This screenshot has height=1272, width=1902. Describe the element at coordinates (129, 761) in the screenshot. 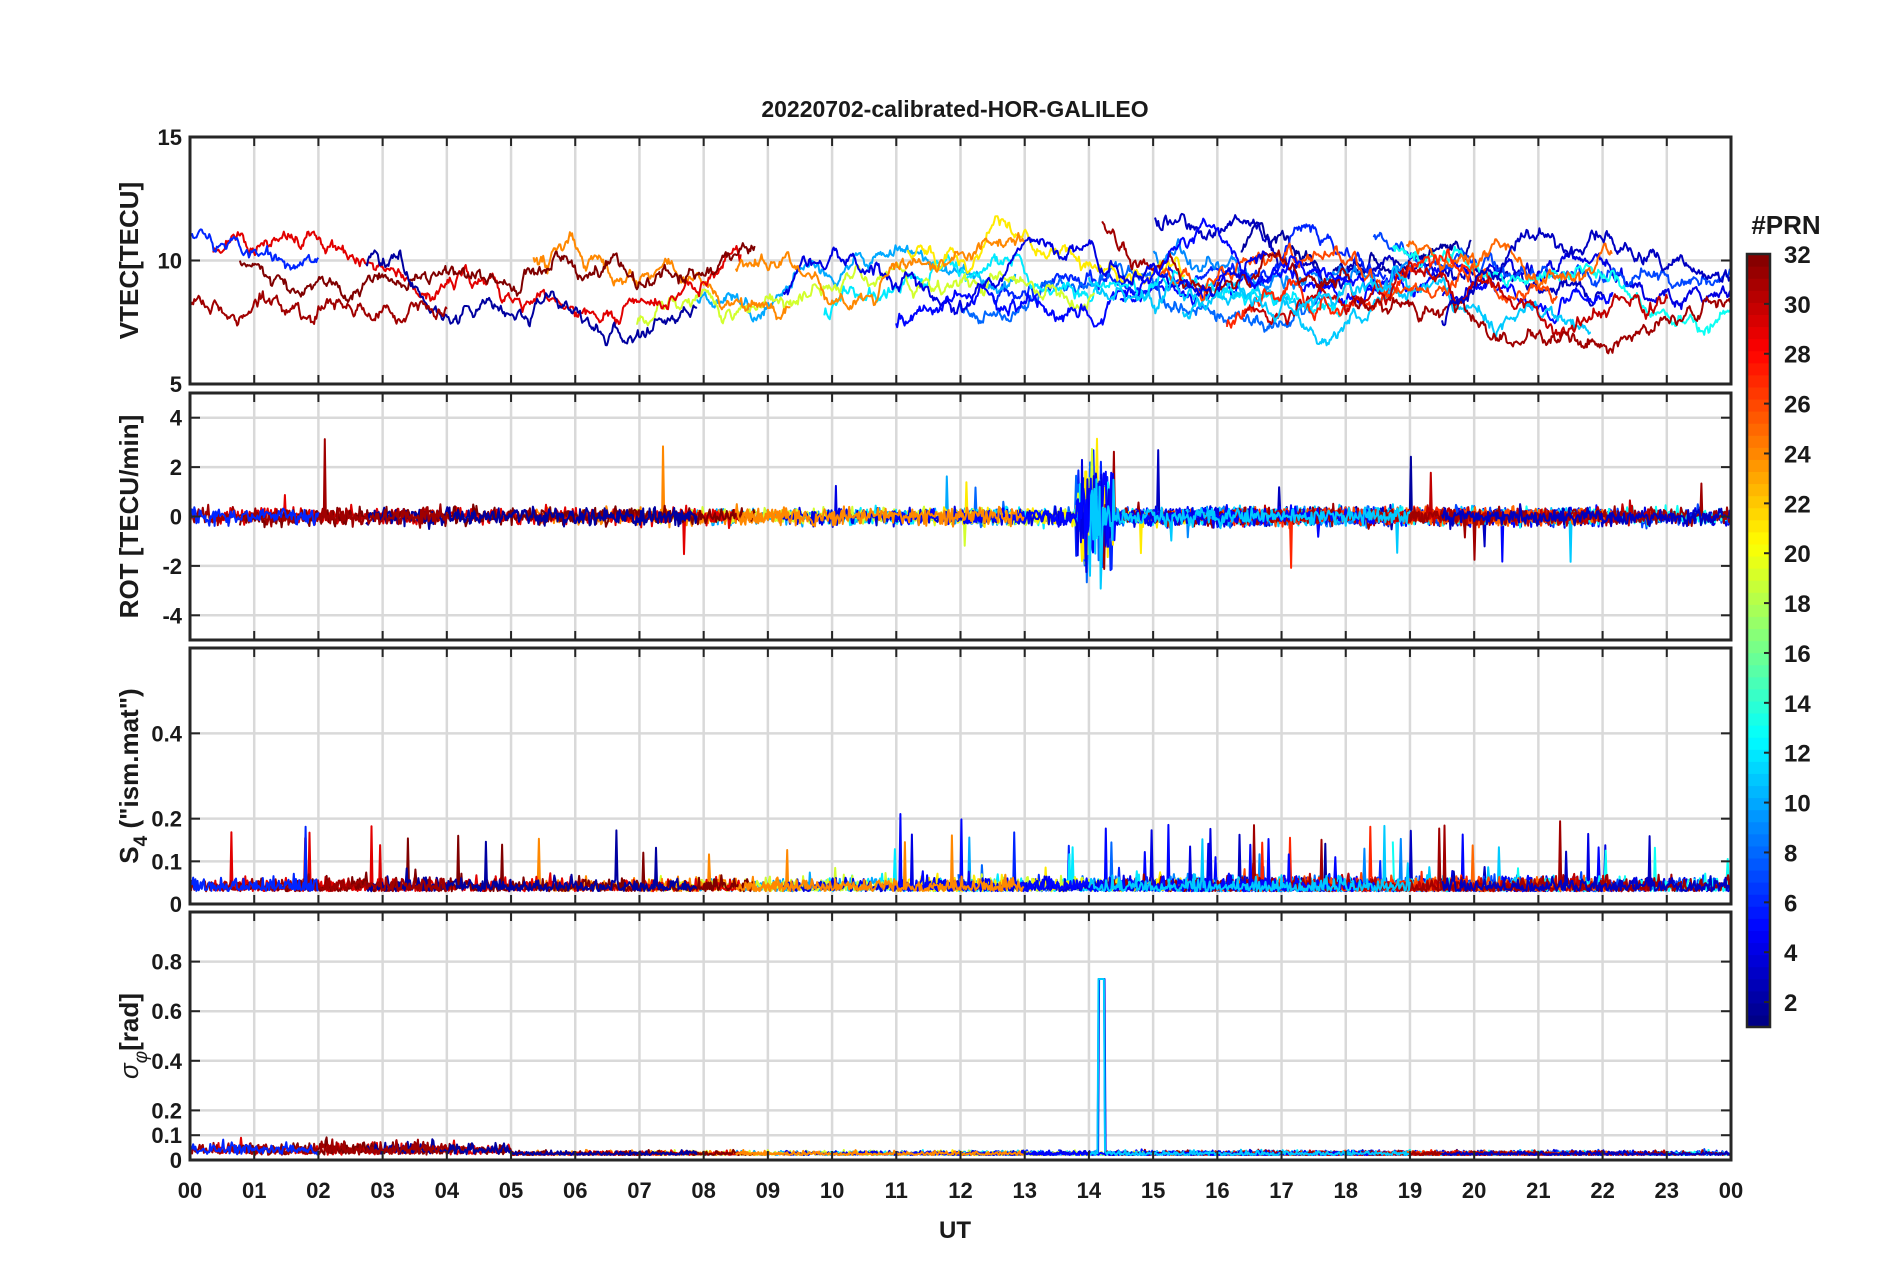

I see `s4-ylabel-rest: ("ism.mat")` at that location.